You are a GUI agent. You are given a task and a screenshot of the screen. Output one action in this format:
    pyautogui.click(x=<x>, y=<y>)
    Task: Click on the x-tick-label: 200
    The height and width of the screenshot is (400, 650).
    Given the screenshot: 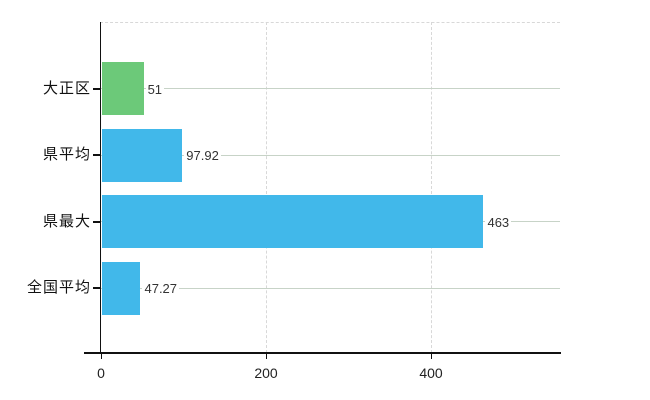 What is the action you would take?
    pyautogui.click(x=266, y=373)
    